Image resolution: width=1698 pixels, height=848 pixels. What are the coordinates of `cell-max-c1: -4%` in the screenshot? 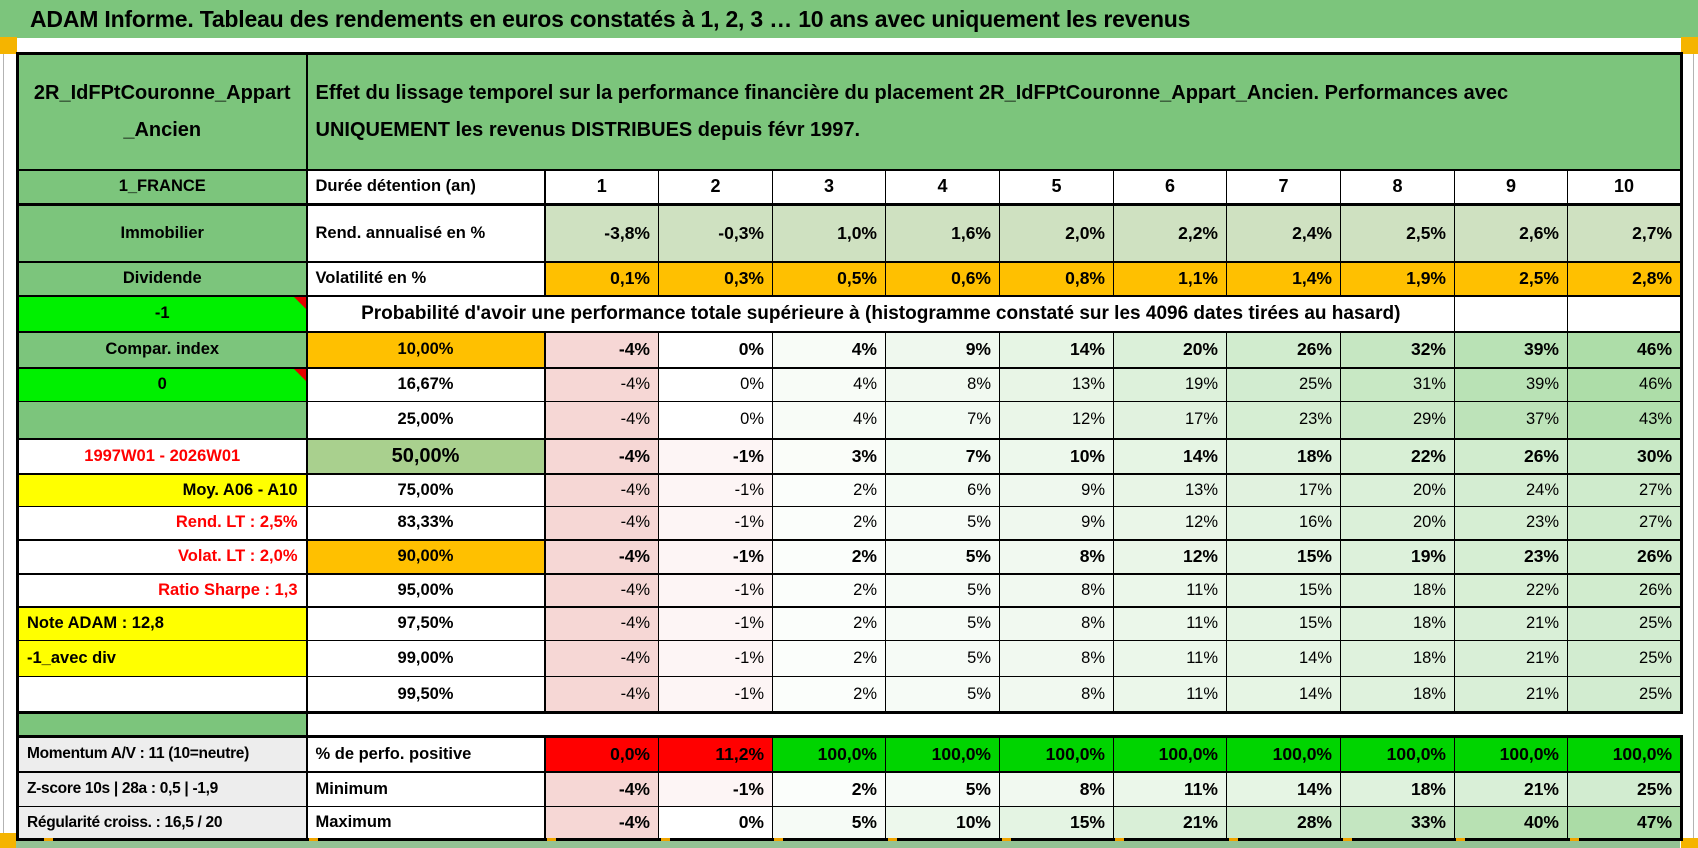 It's located at (601, 823).